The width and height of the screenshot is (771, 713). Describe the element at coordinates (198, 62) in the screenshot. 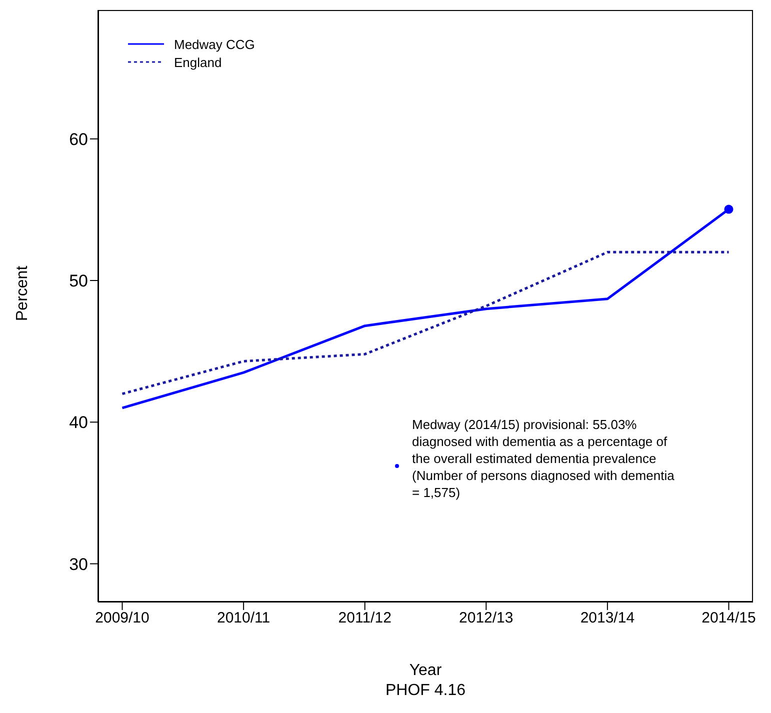

I see `legend-label: England` at that location.